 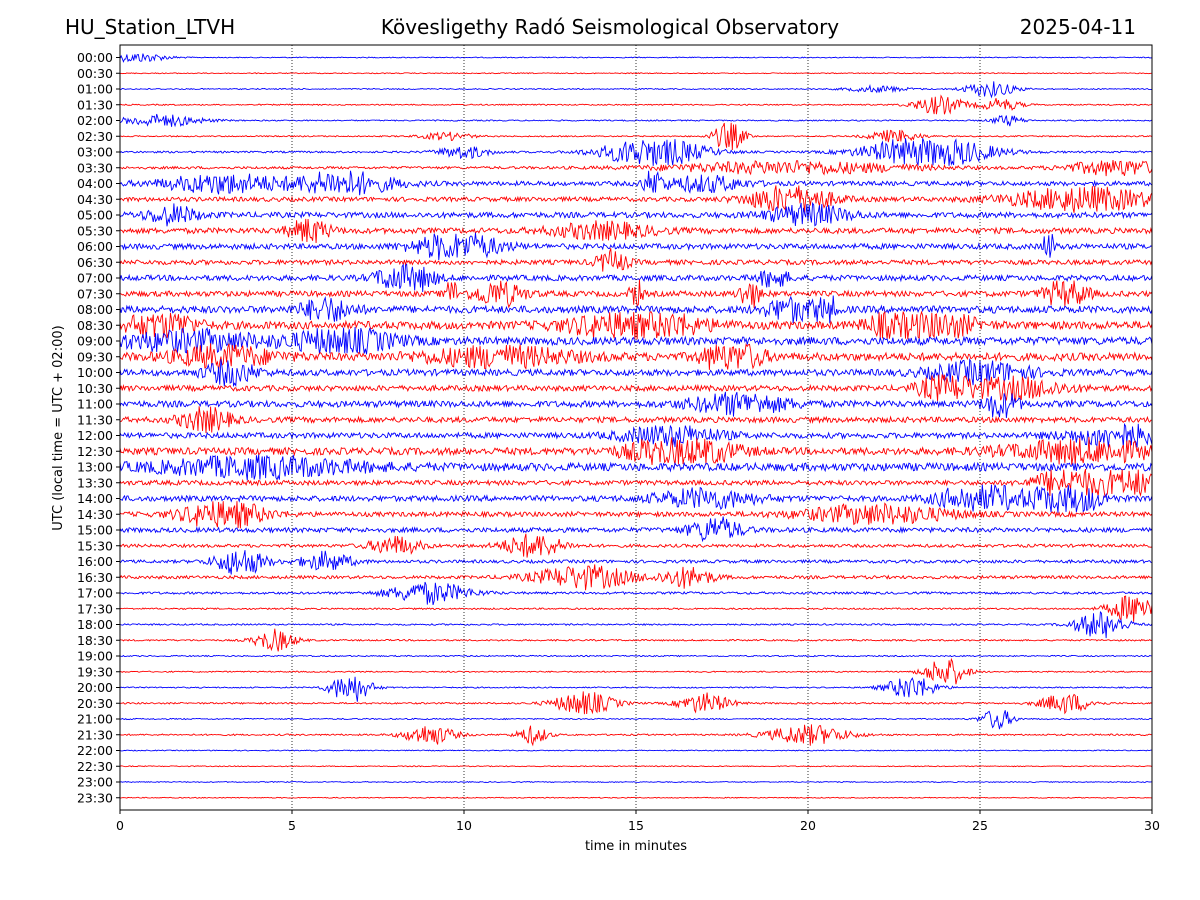 I want to click on y-tick-label-39: 19:30, so click(x=95, y=671).